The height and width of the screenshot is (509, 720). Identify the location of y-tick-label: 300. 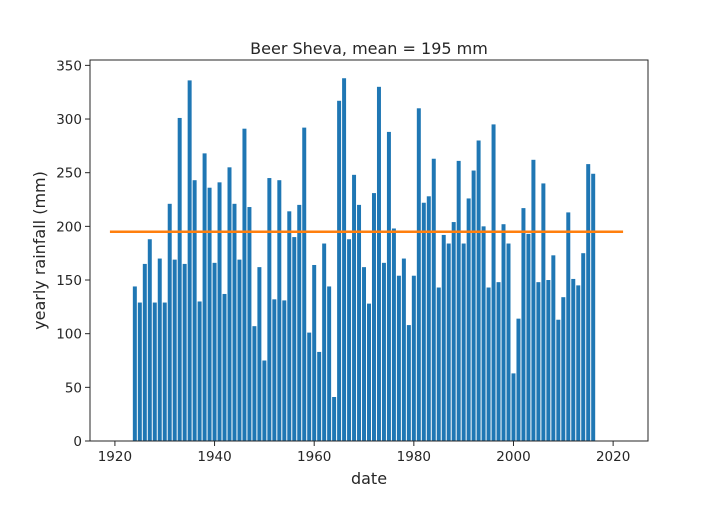
(69, 120).